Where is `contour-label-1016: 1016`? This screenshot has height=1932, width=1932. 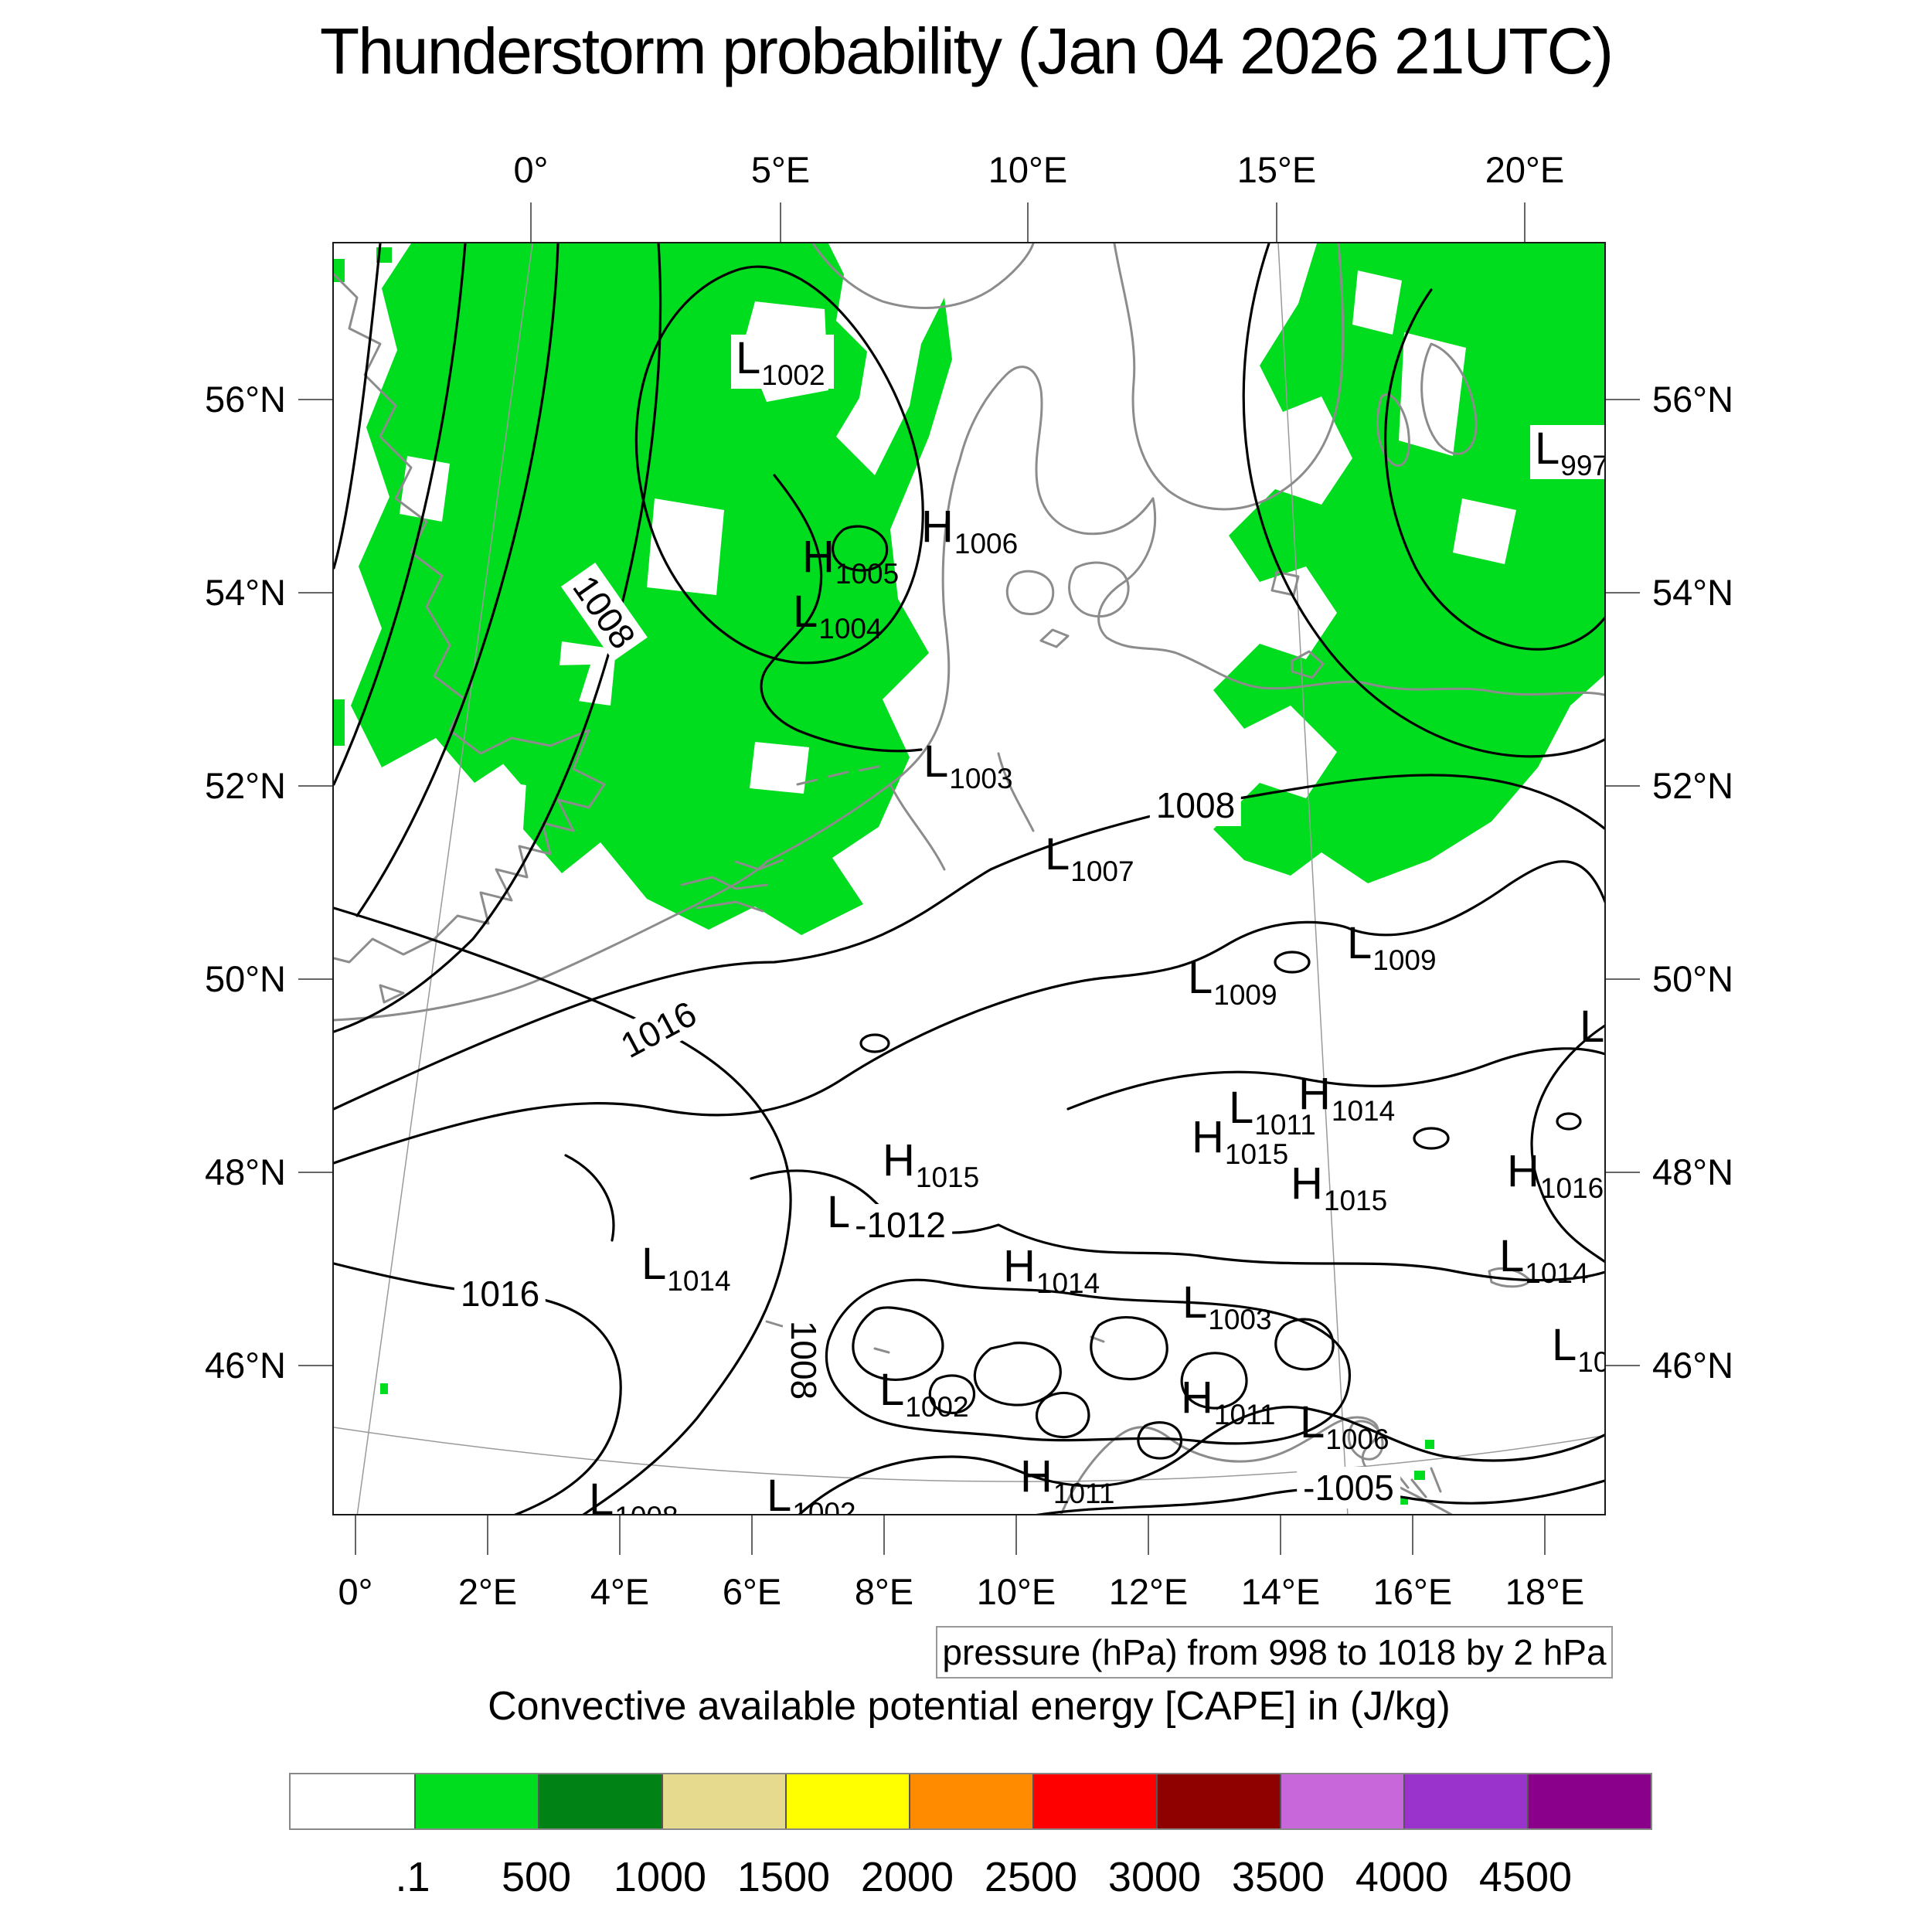 contour-label-1016: 1016 is located at coordinates (500, 1294).